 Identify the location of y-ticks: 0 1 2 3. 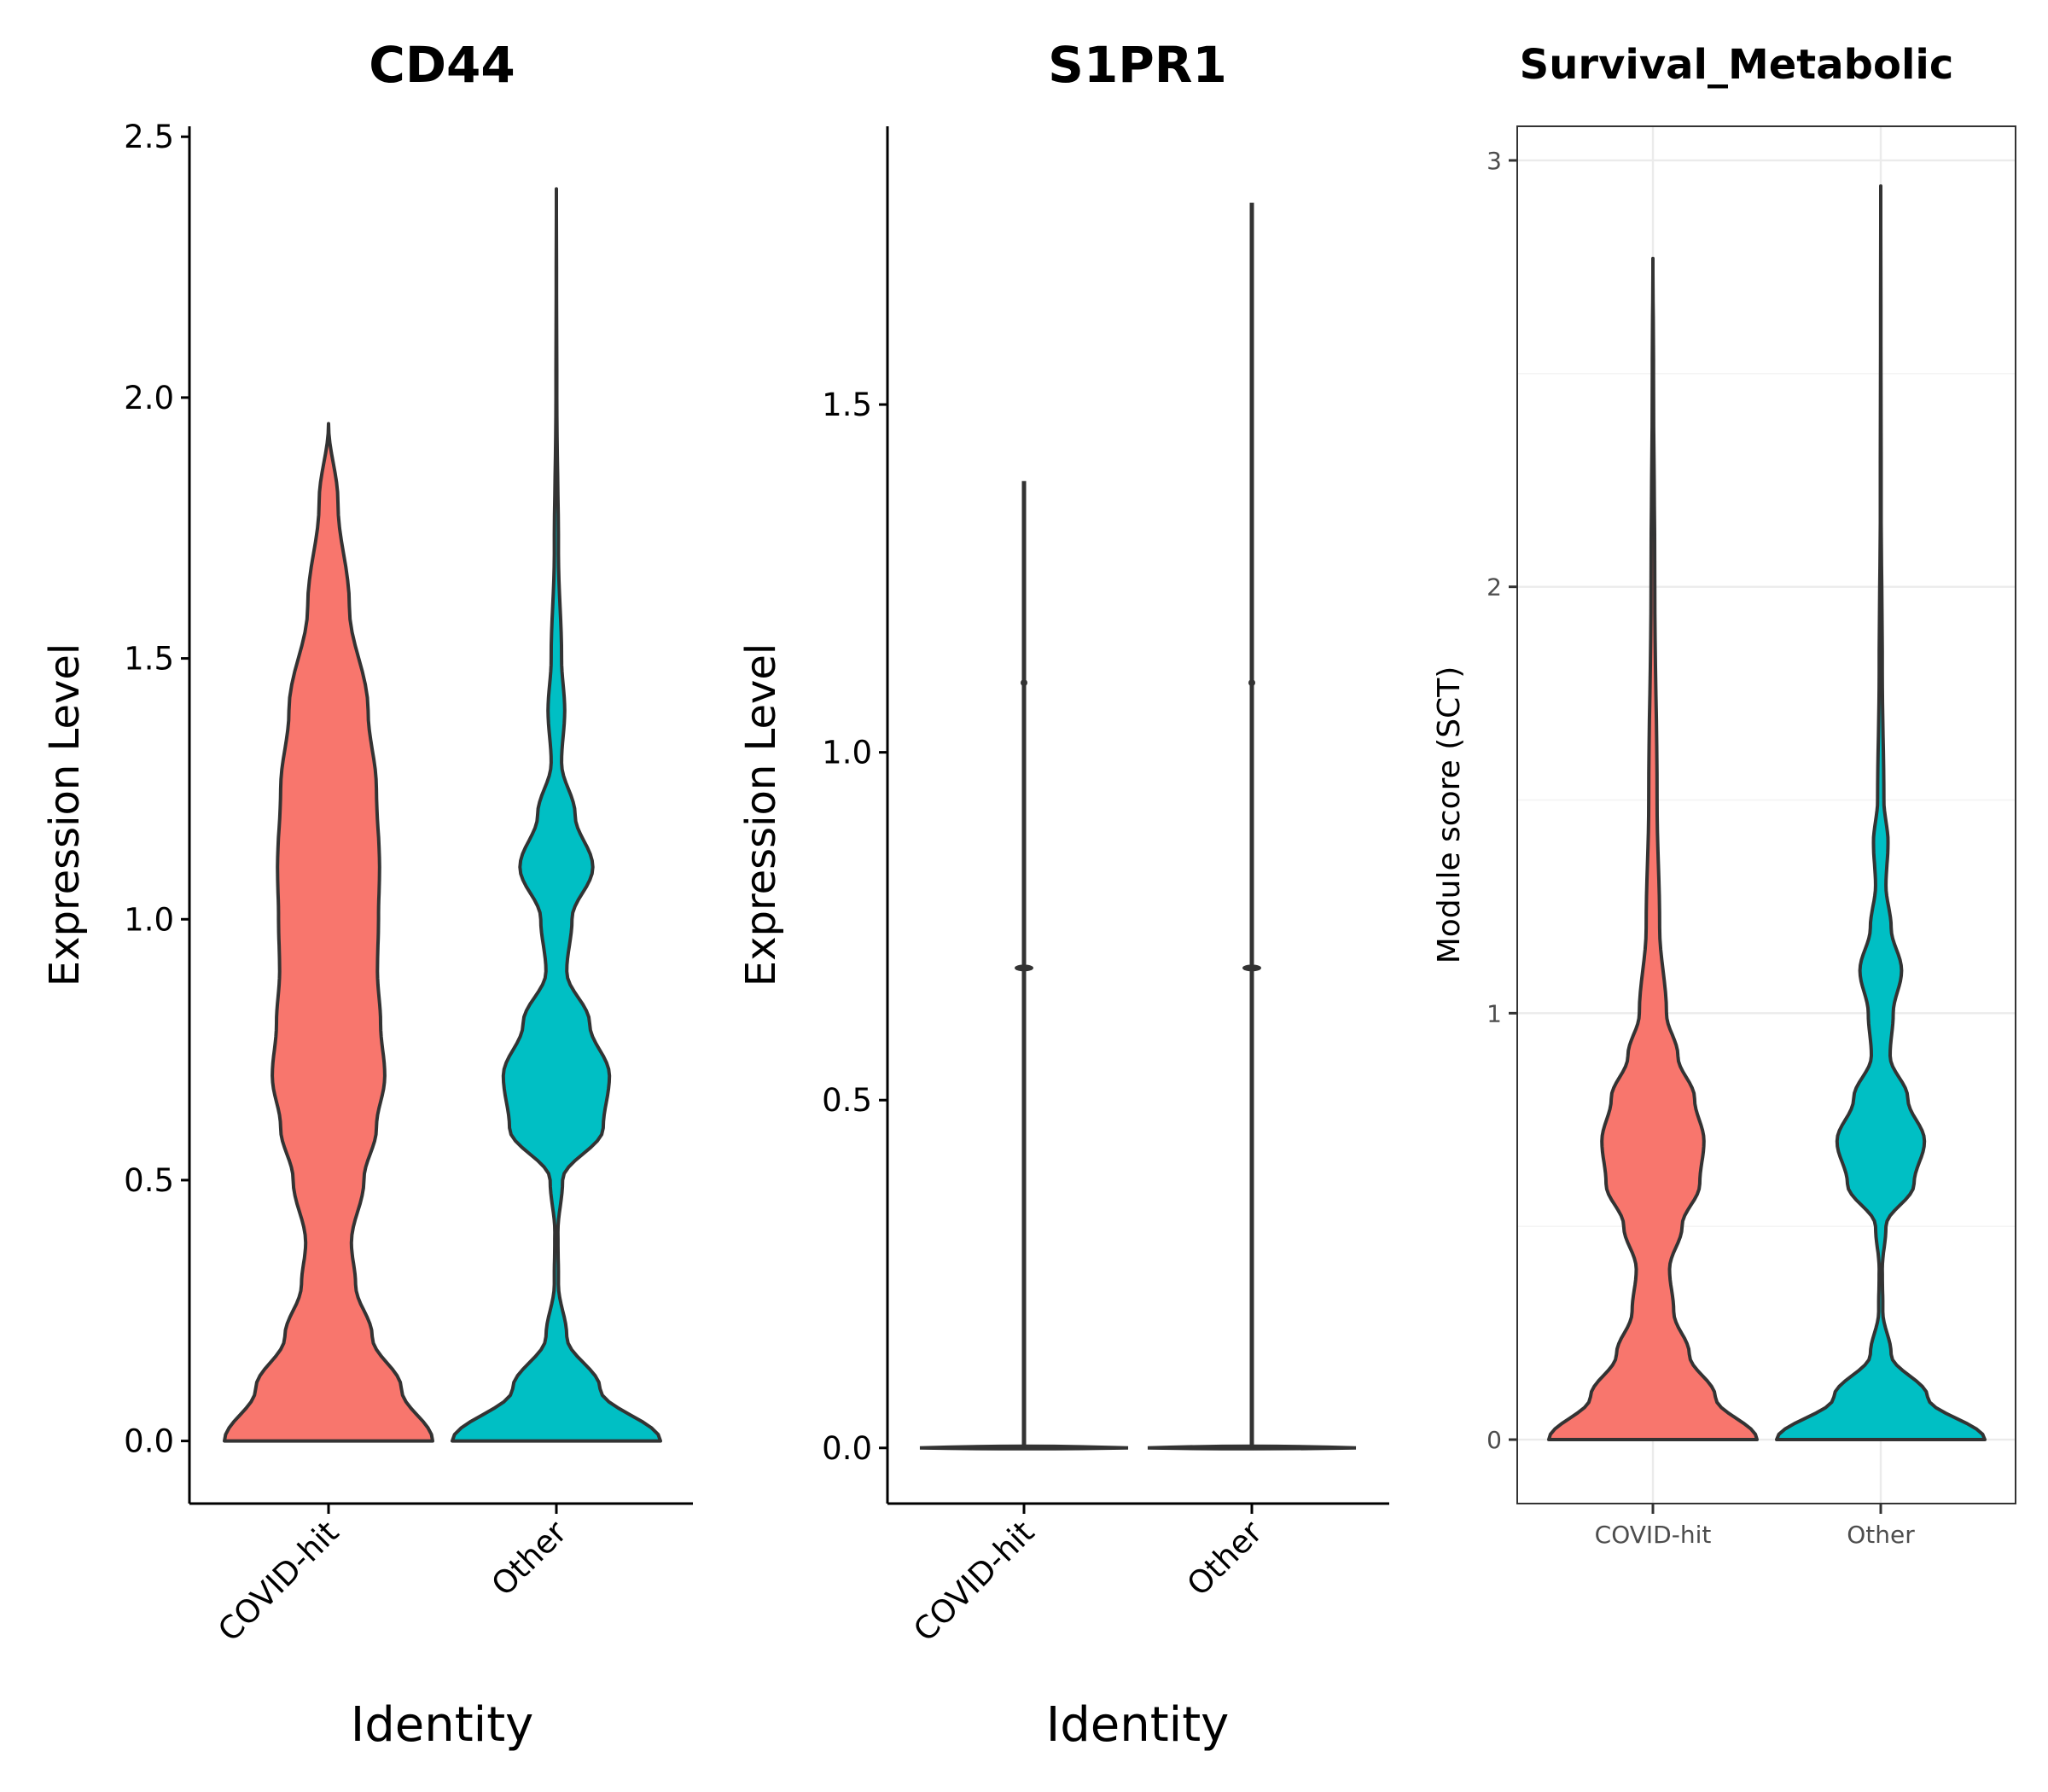
(1502, 800).